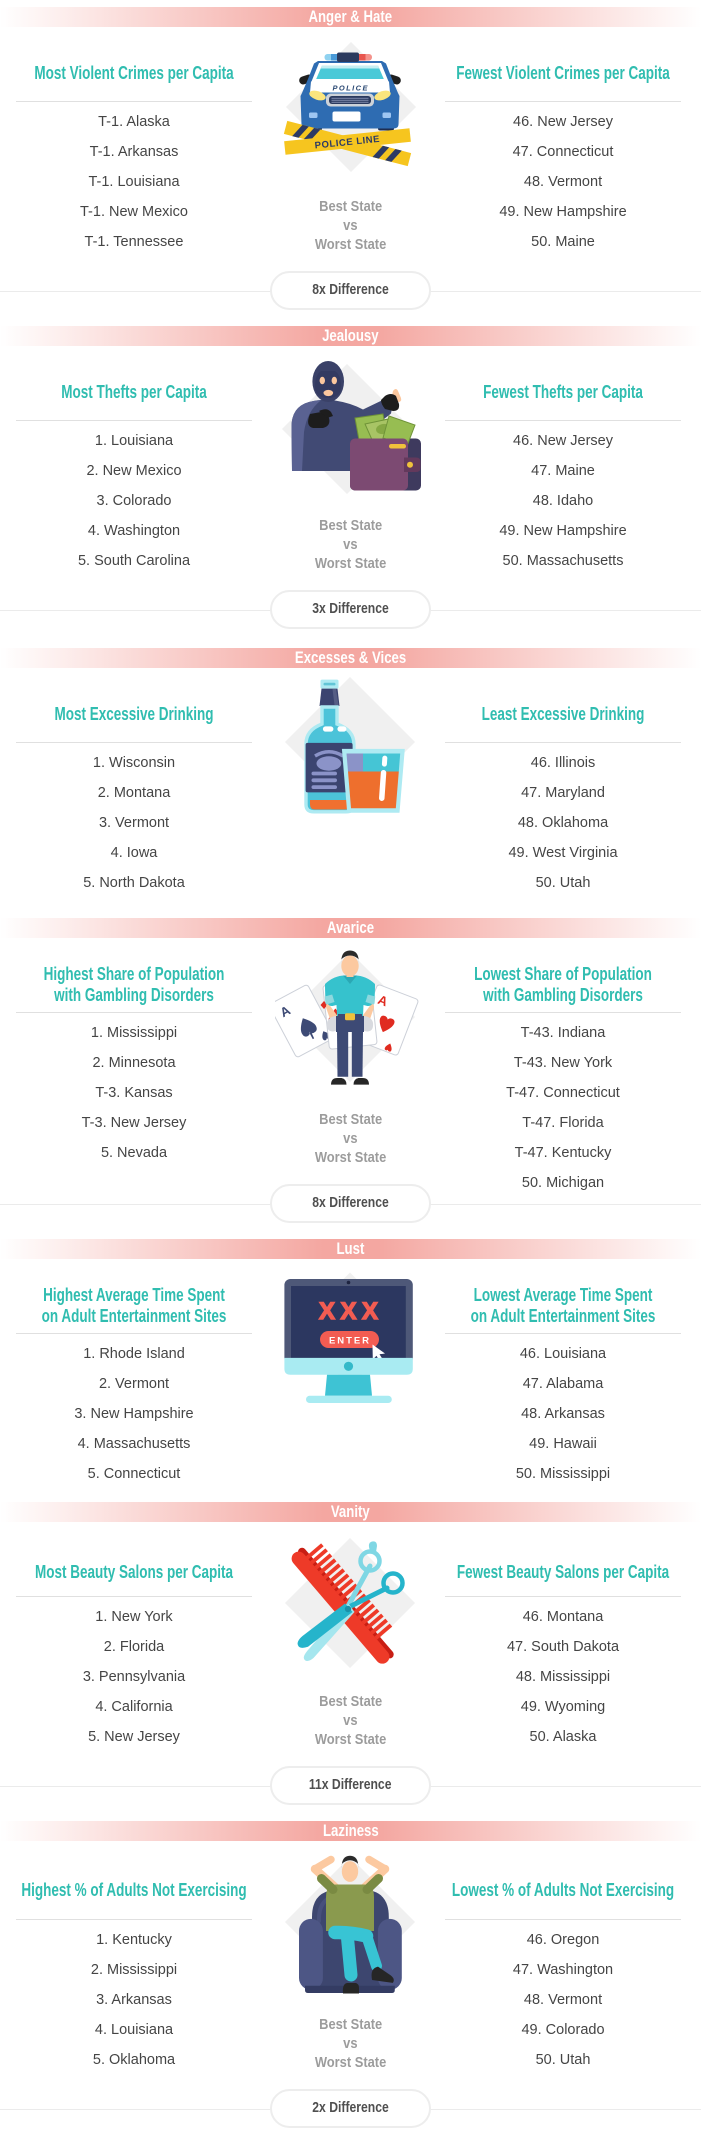 The image size is (701, 2137). I want to click on svg-text: ENTER, so click(349, 1341).